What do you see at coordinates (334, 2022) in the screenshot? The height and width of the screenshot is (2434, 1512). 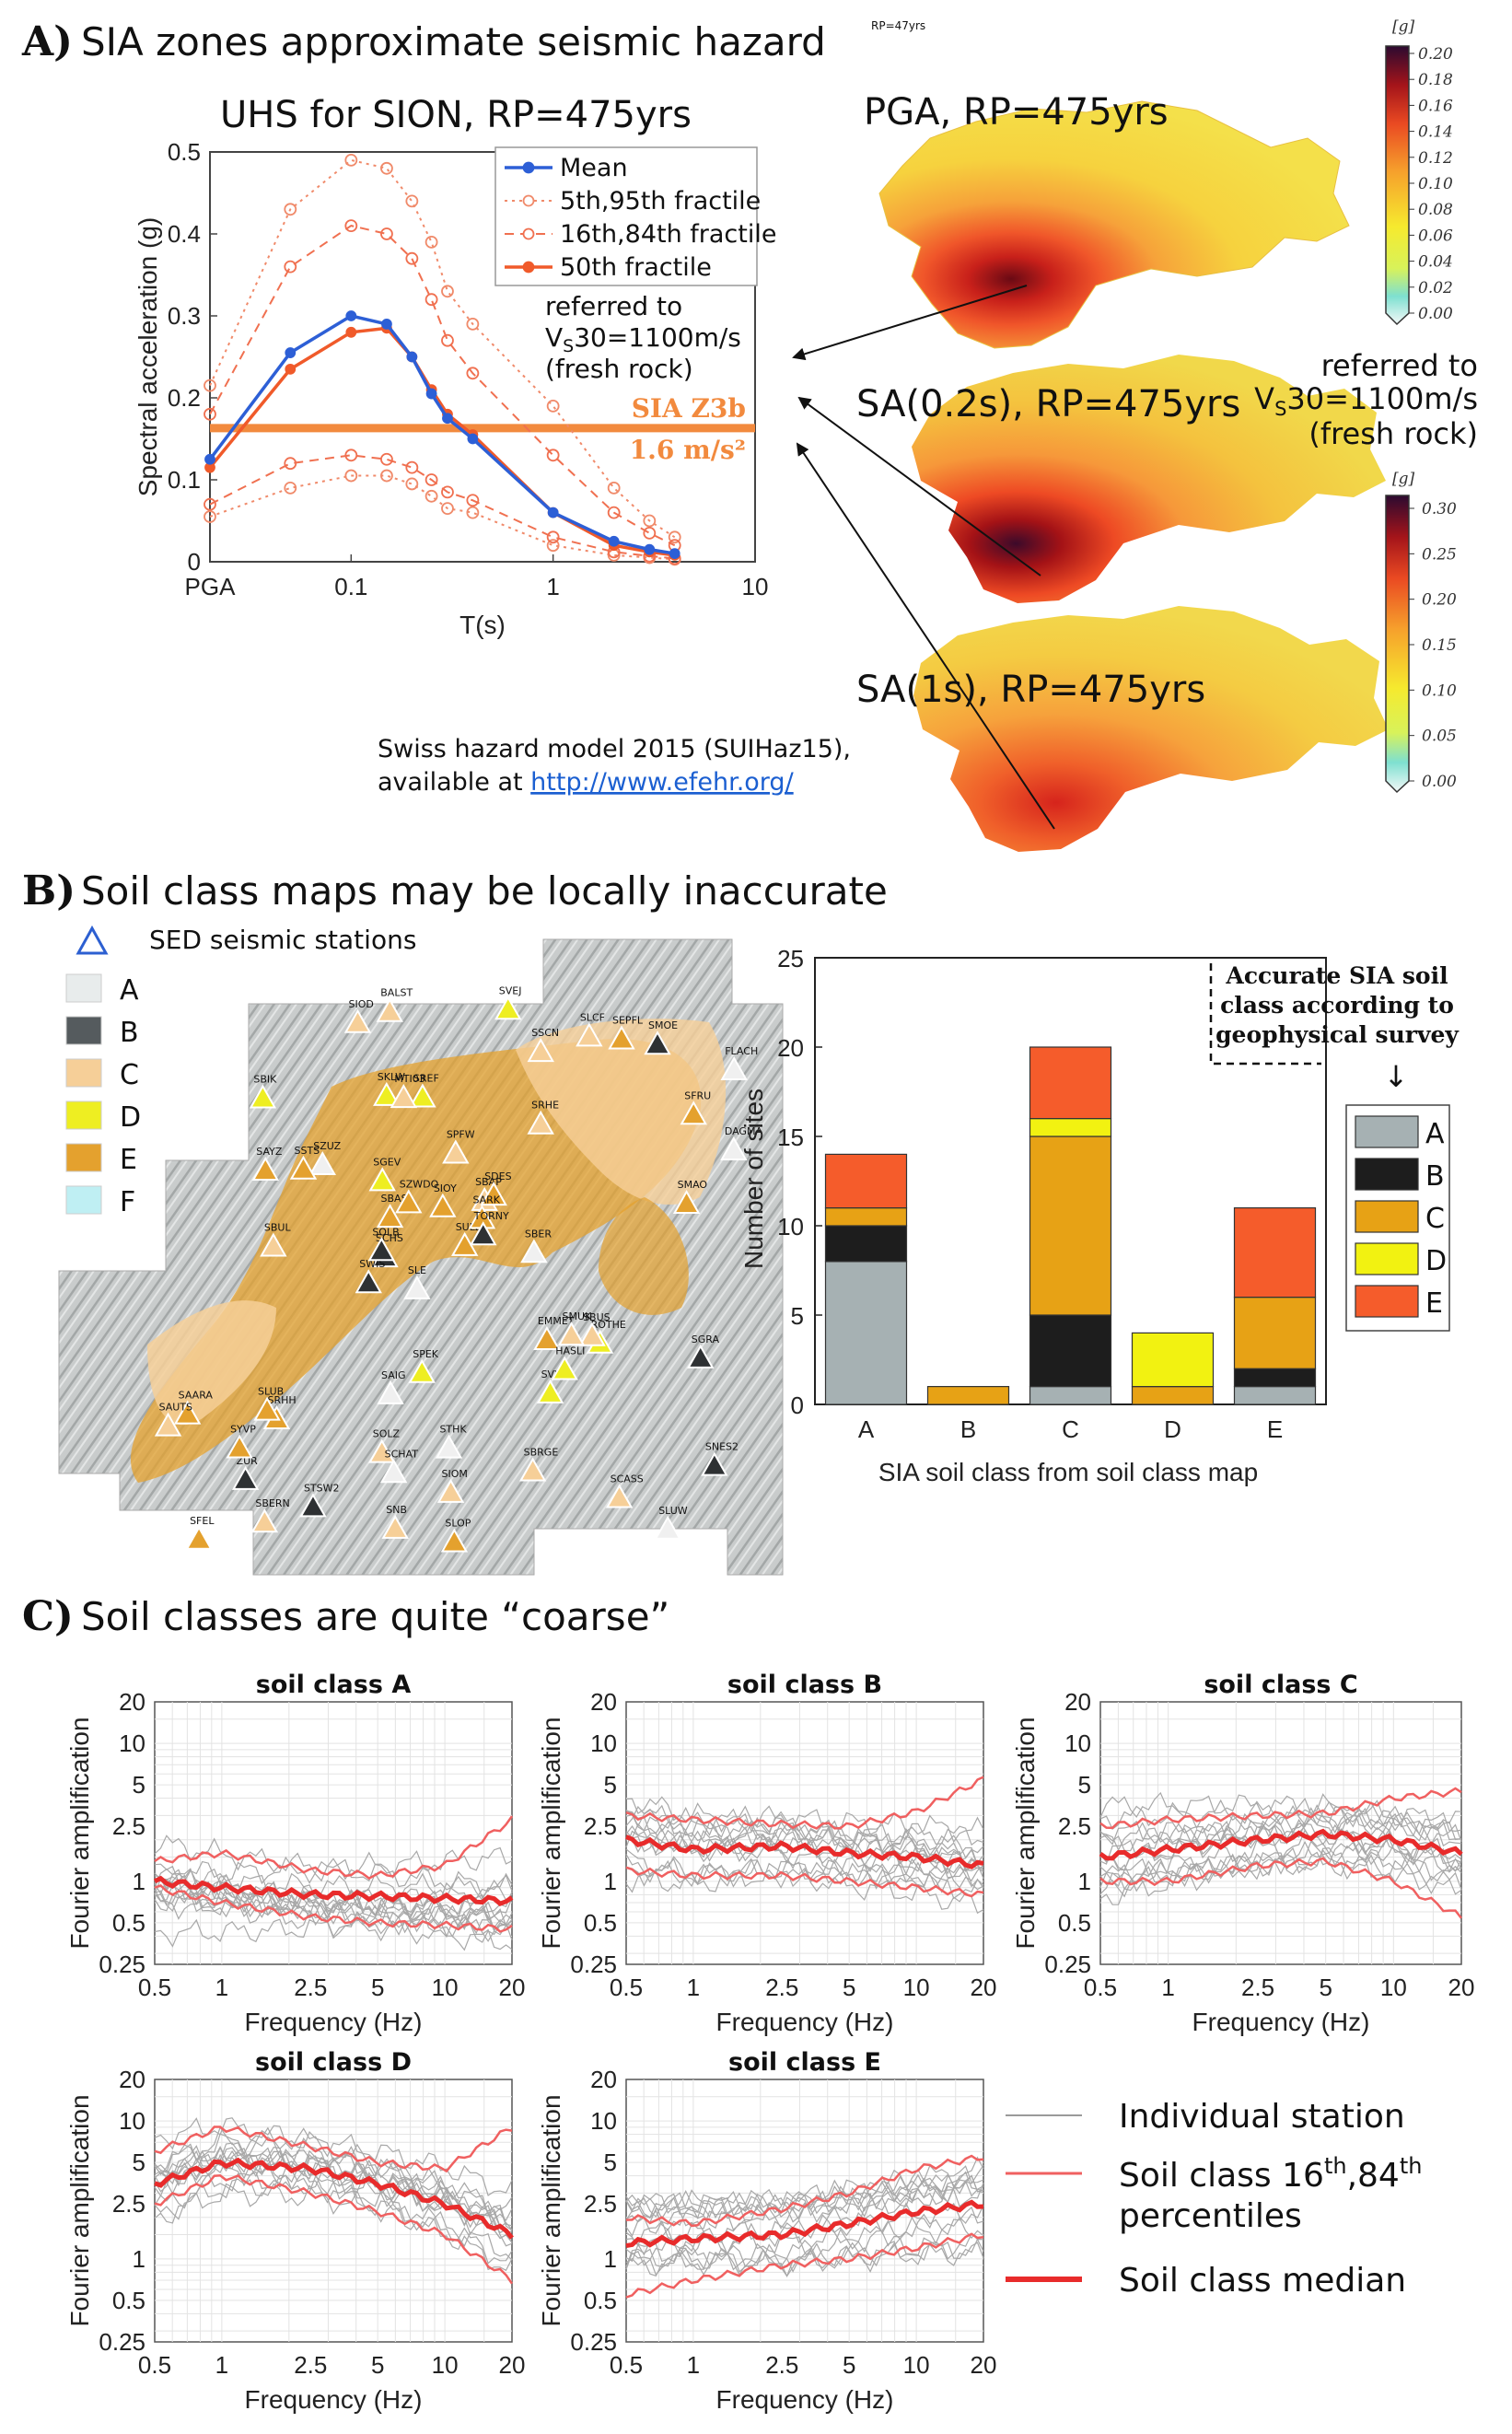 I see `amp-xlabel: Frequency (Hz)` at bounding box center [334, 2022].